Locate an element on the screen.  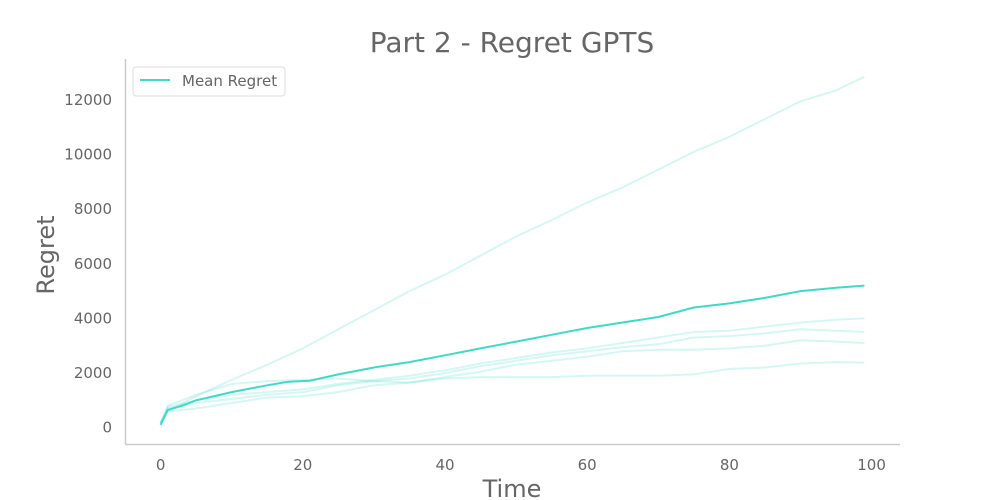
y-tick-label: 10000 is located at coordinates (88, 155).